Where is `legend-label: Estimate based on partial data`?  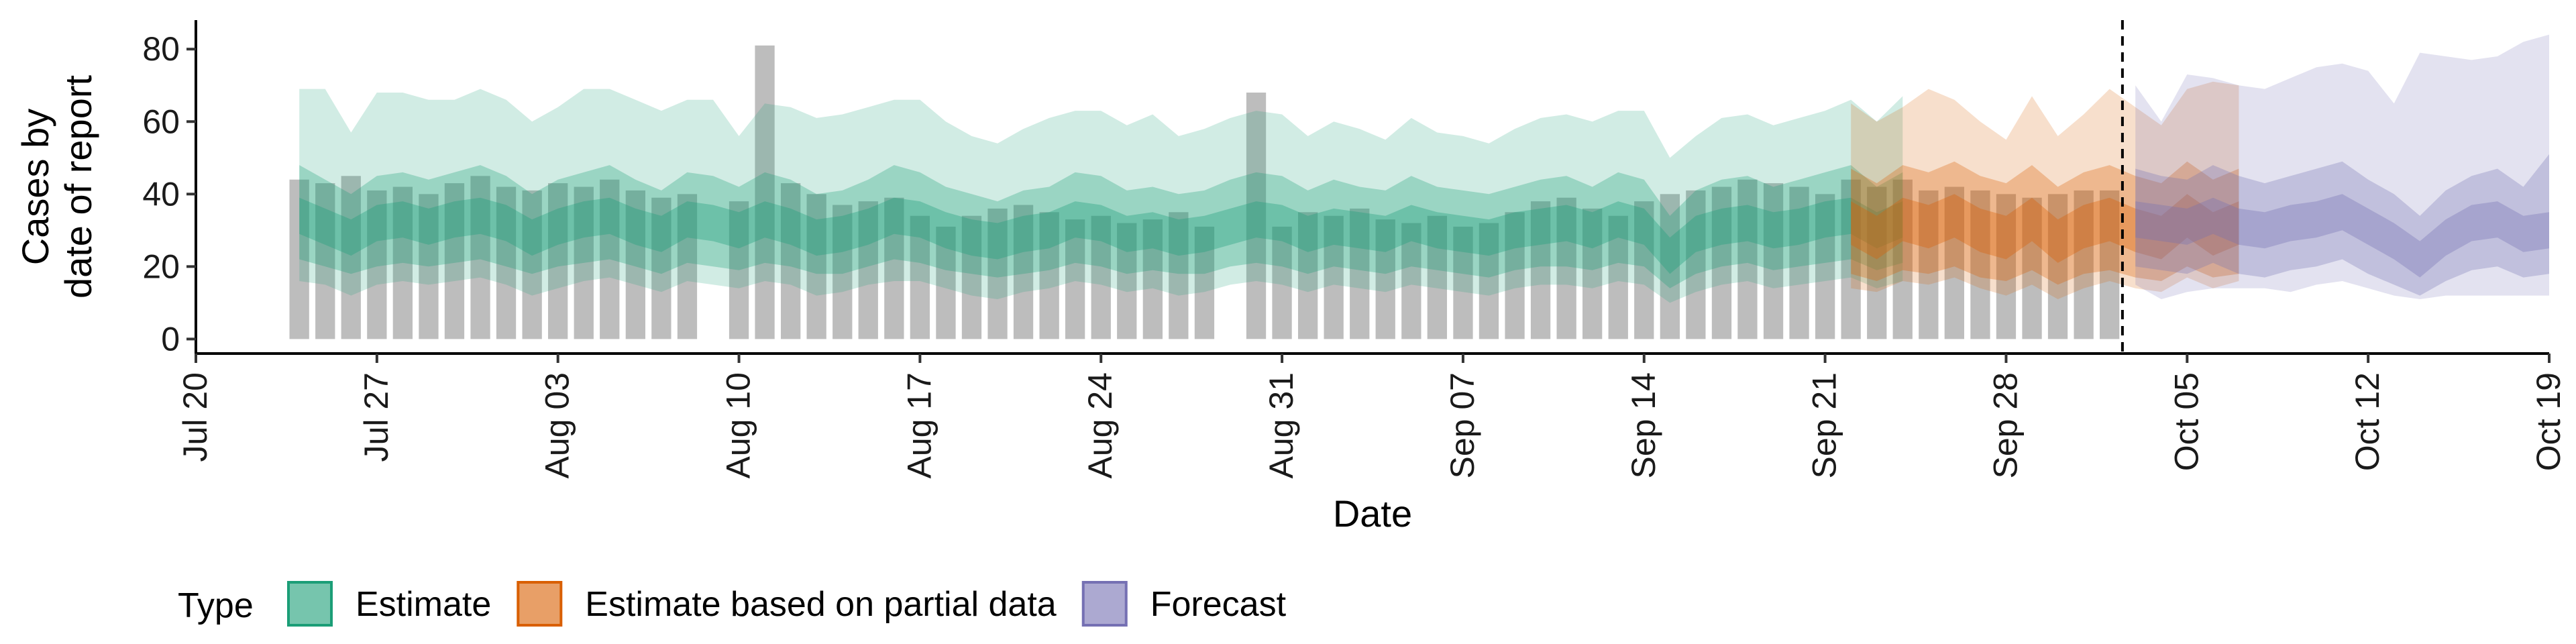 legend-label: Estimate based on partial data is located at coordinates (821, 604).